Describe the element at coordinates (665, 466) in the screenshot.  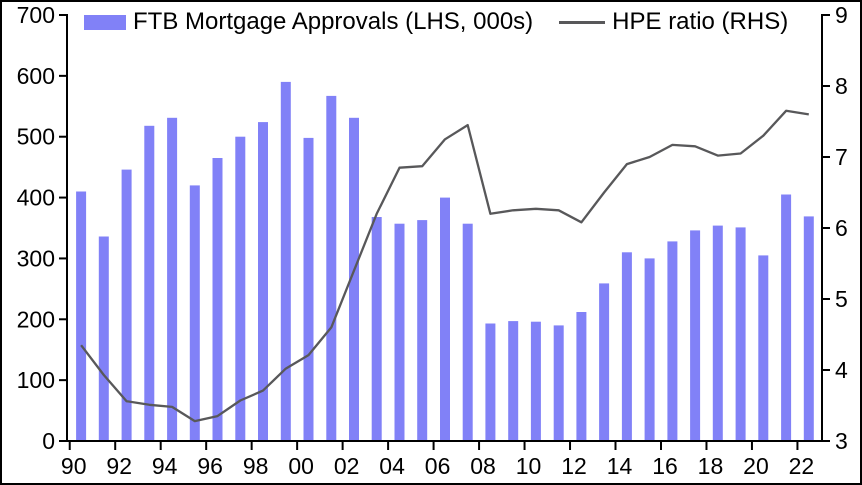
I see `x-tick-label: 16` at that location.